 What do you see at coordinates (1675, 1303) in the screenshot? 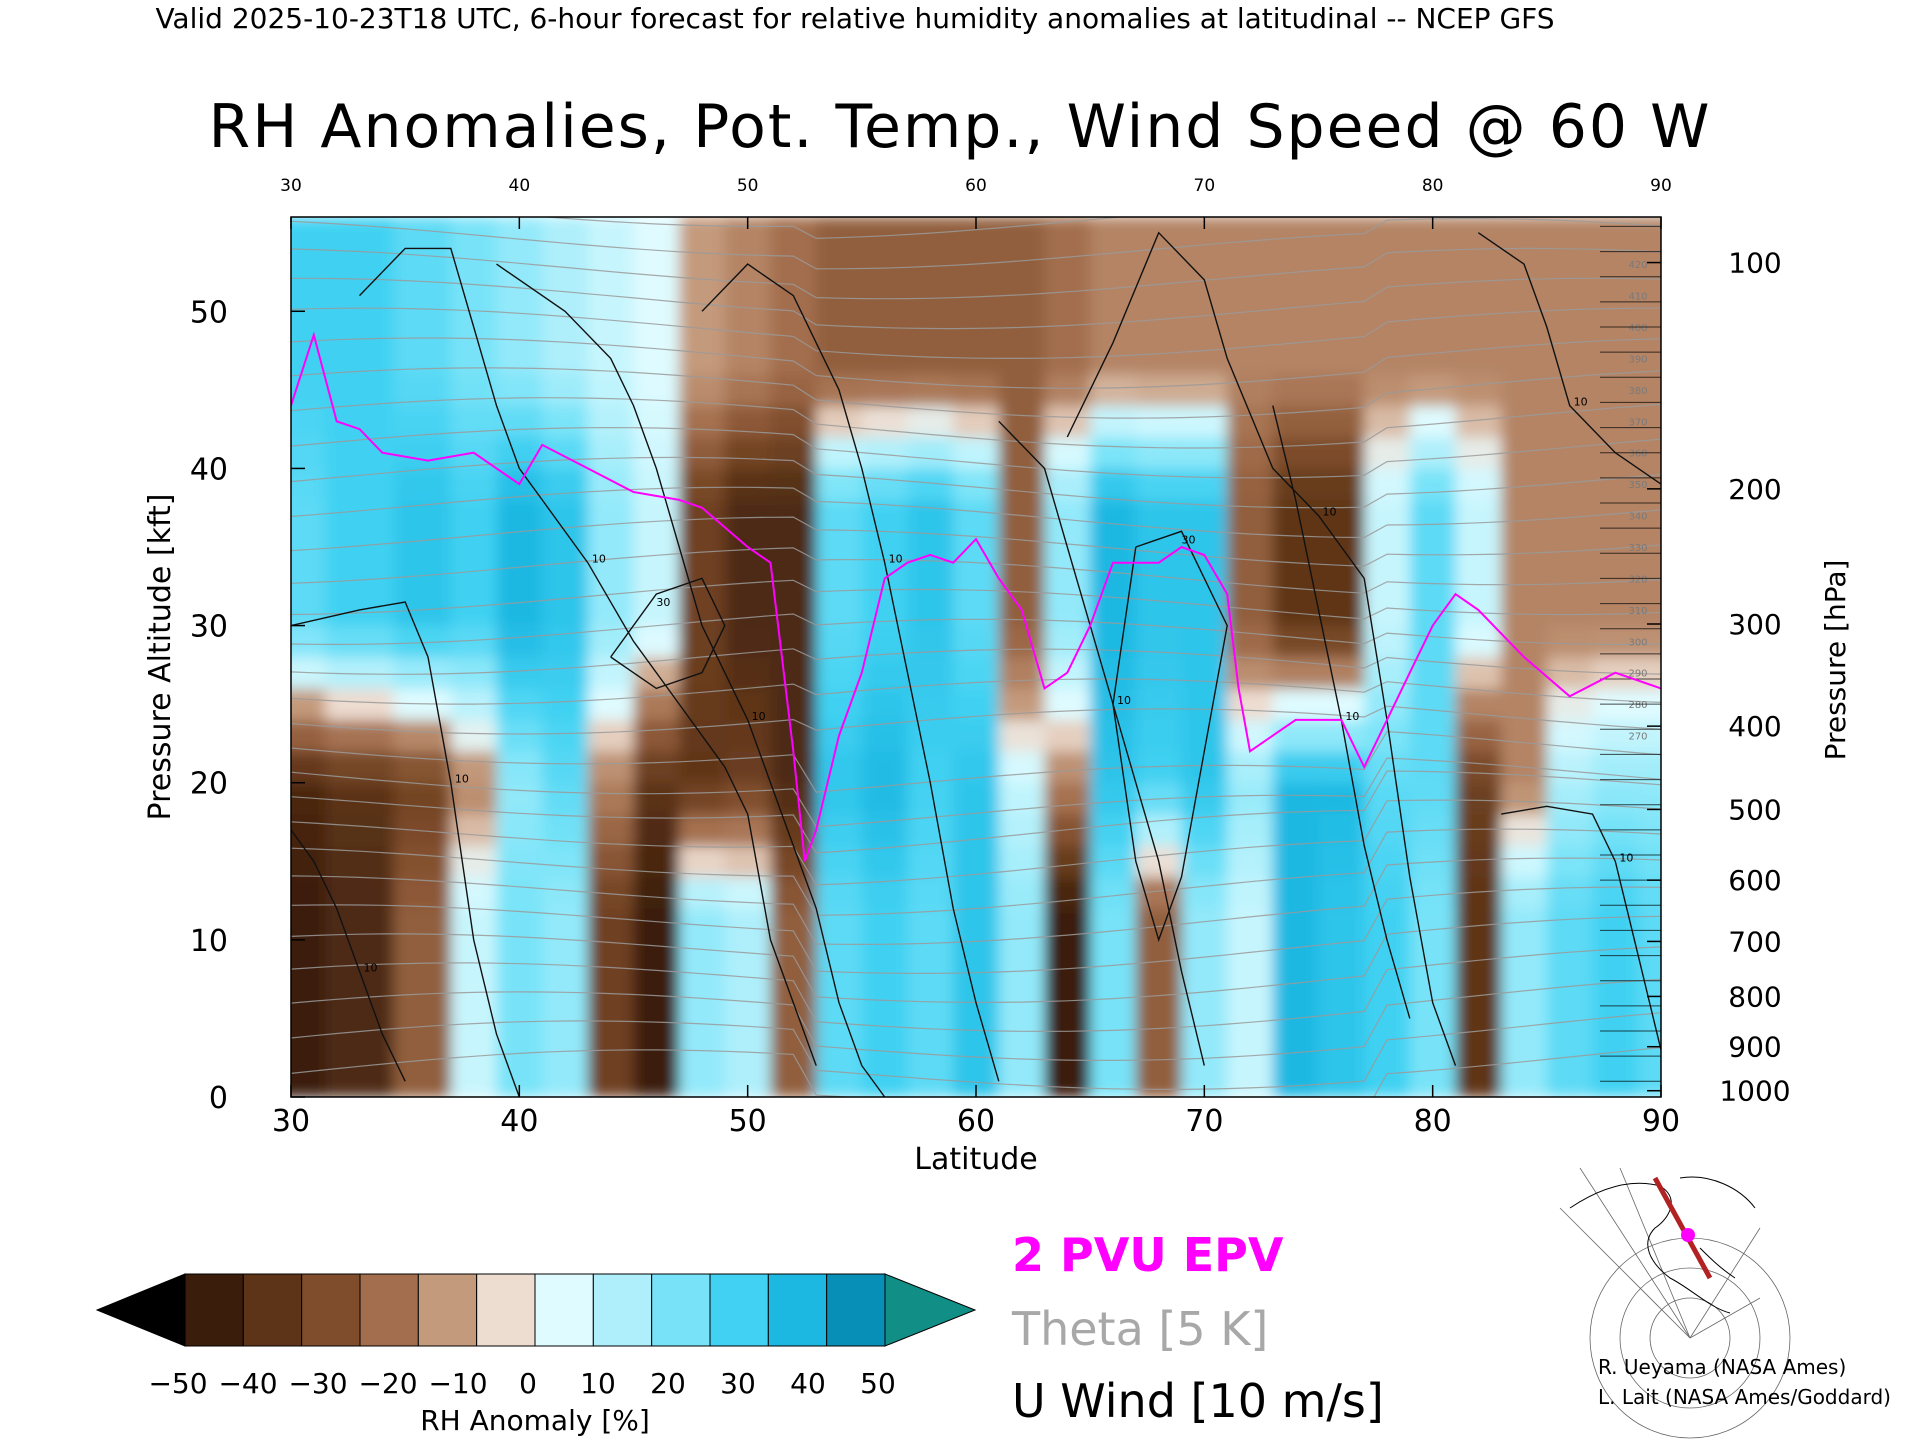
I see `location-minimap` at bounding box center [1675, 1303].